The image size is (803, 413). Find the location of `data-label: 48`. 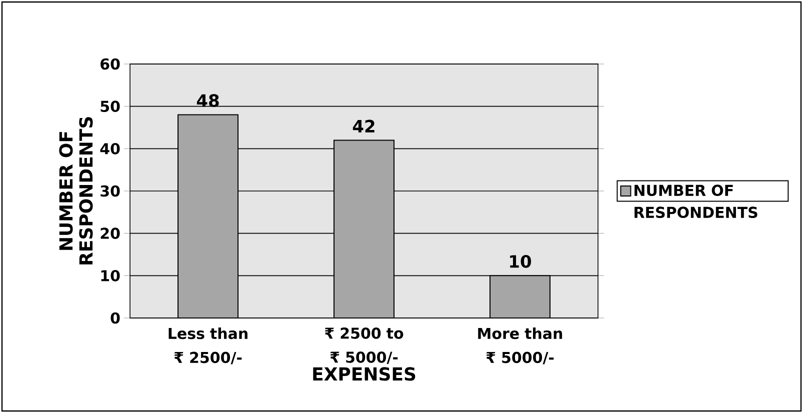

data-label: 48 is located at coordinates (207, 100).